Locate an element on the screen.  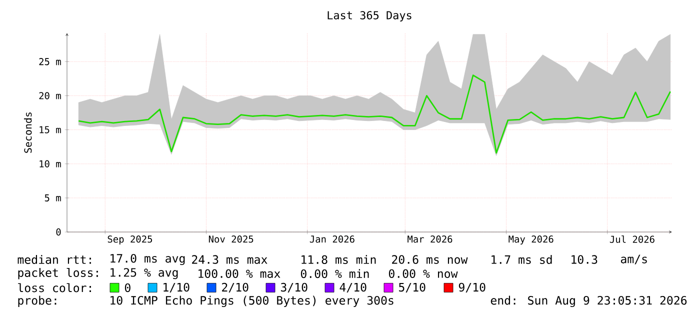
text: 10 ICMP Echo Pings (500 Bytes) every 300s is located at coordinates (252, 302).